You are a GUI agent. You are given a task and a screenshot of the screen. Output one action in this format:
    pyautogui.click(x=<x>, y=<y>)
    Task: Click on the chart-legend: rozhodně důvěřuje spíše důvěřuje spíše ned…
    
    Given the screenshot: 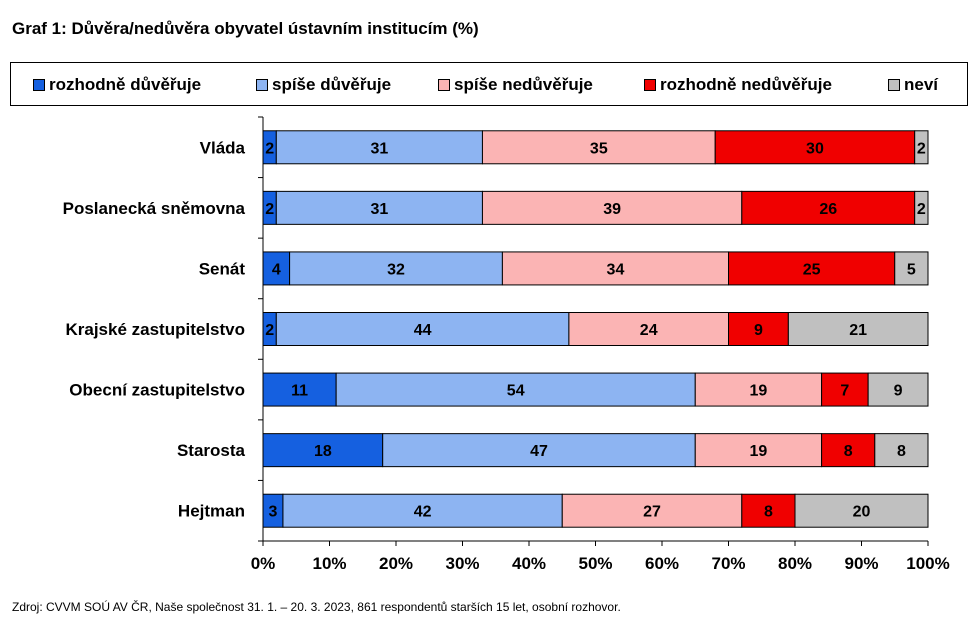 What is the action you would take?
    pyautogui.click(x=489, y=84)
    